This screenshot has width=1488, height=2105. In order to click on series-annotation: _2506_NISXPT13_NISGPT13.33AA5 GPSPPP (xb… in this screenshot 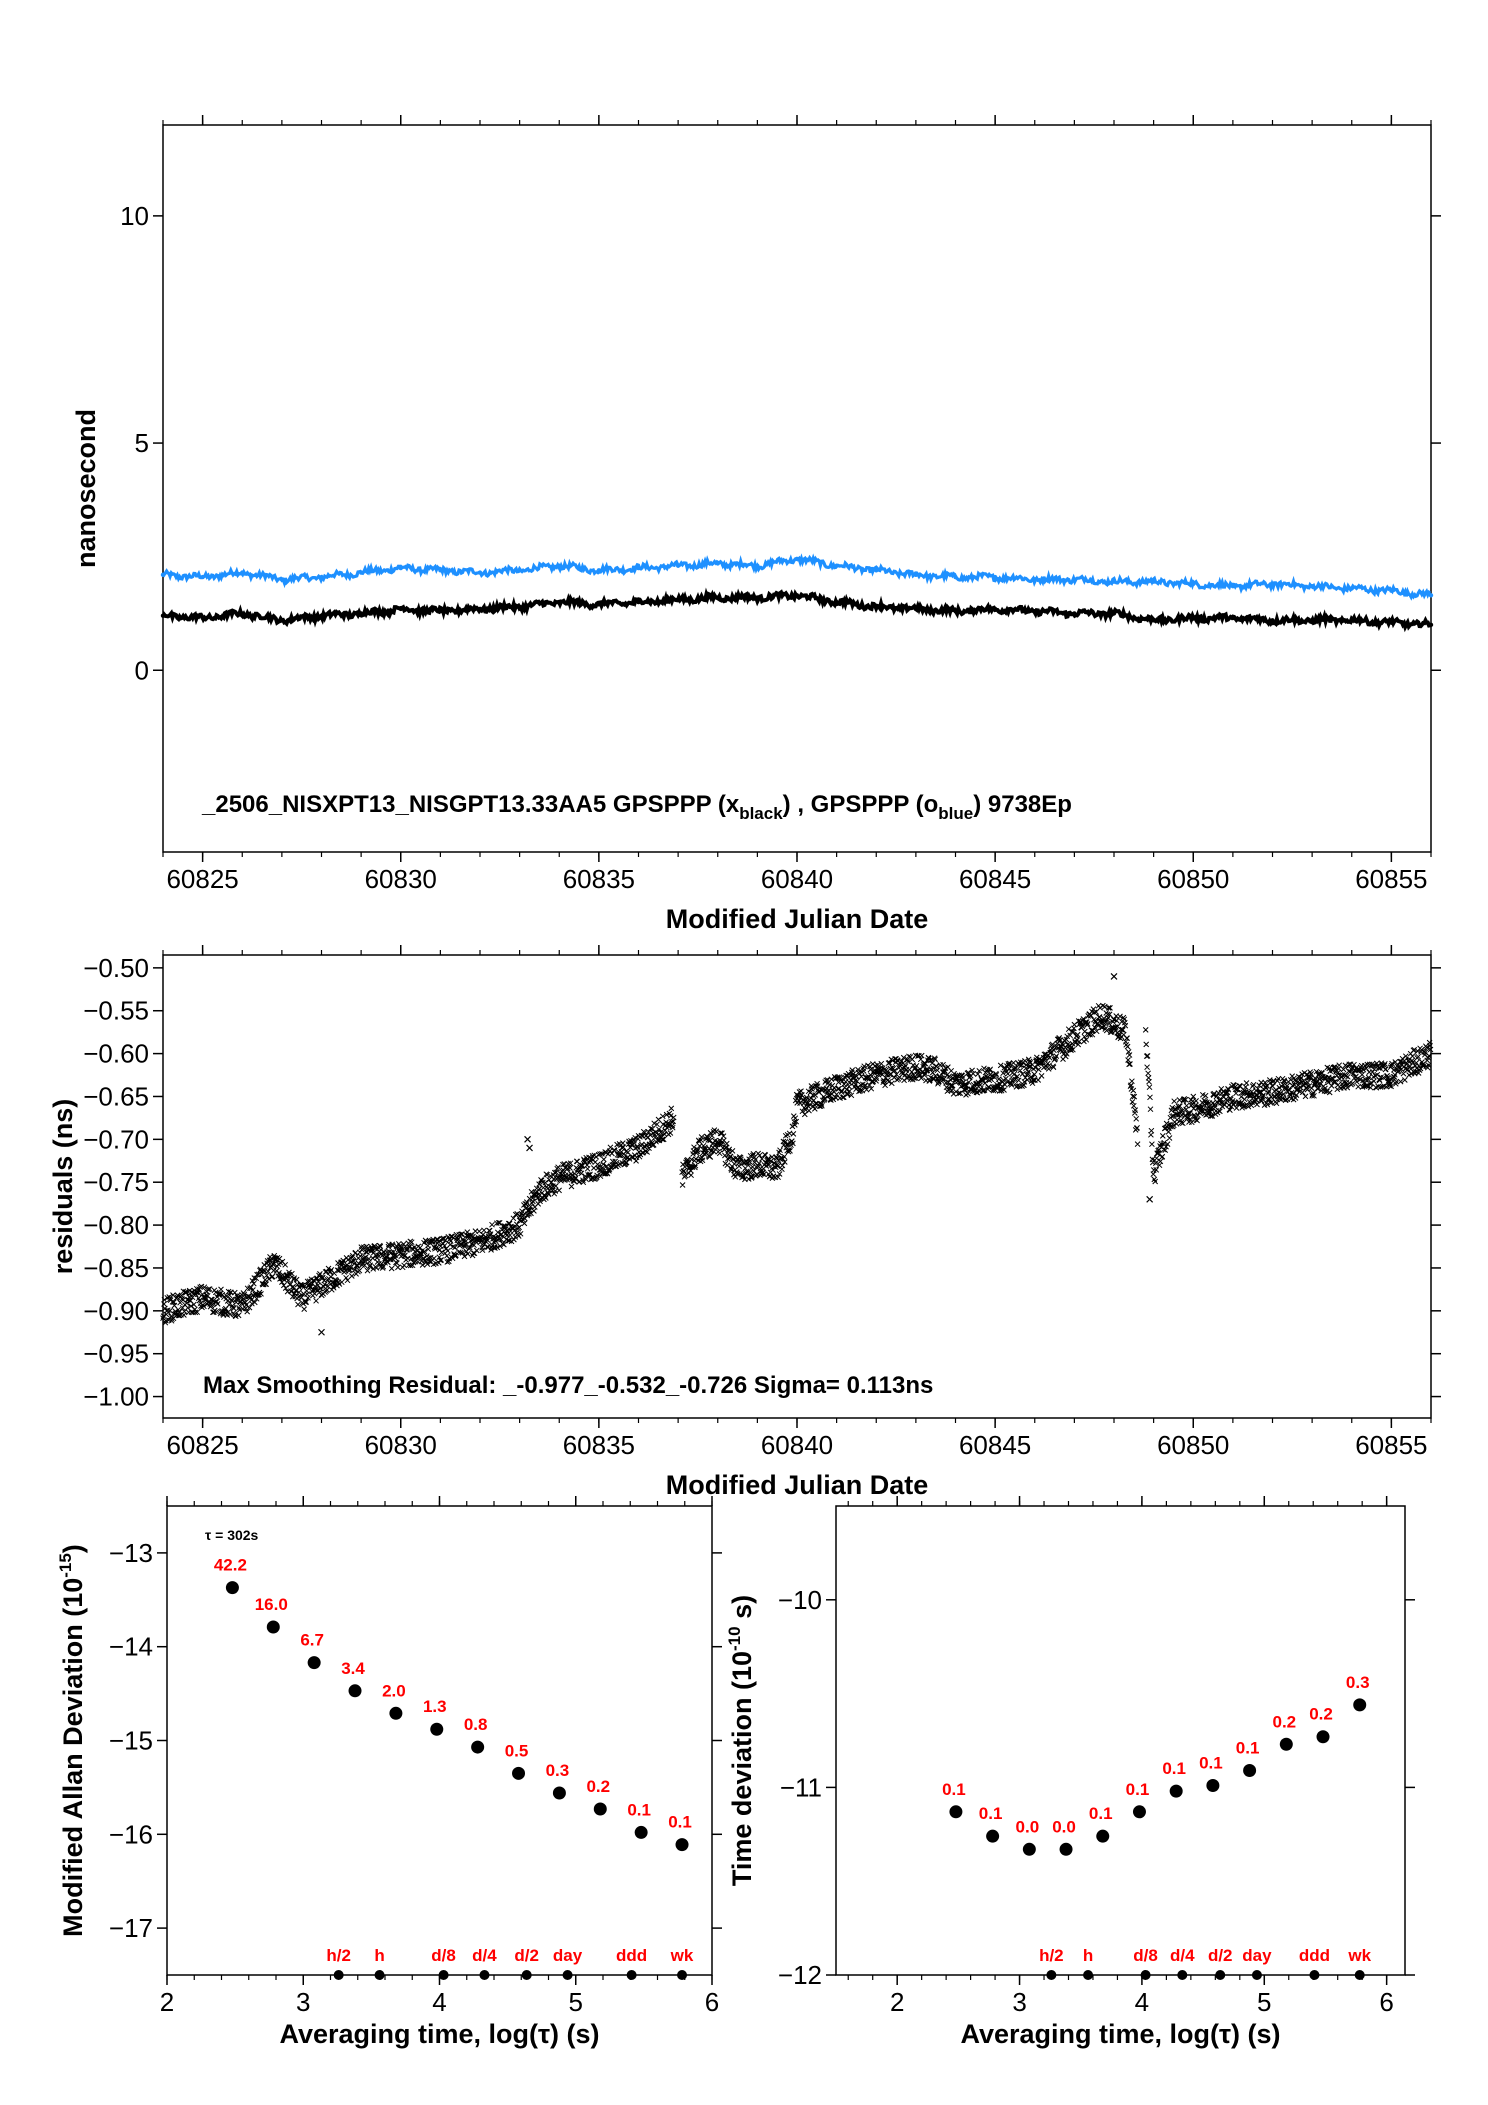, I will do `click(636, 807)`.